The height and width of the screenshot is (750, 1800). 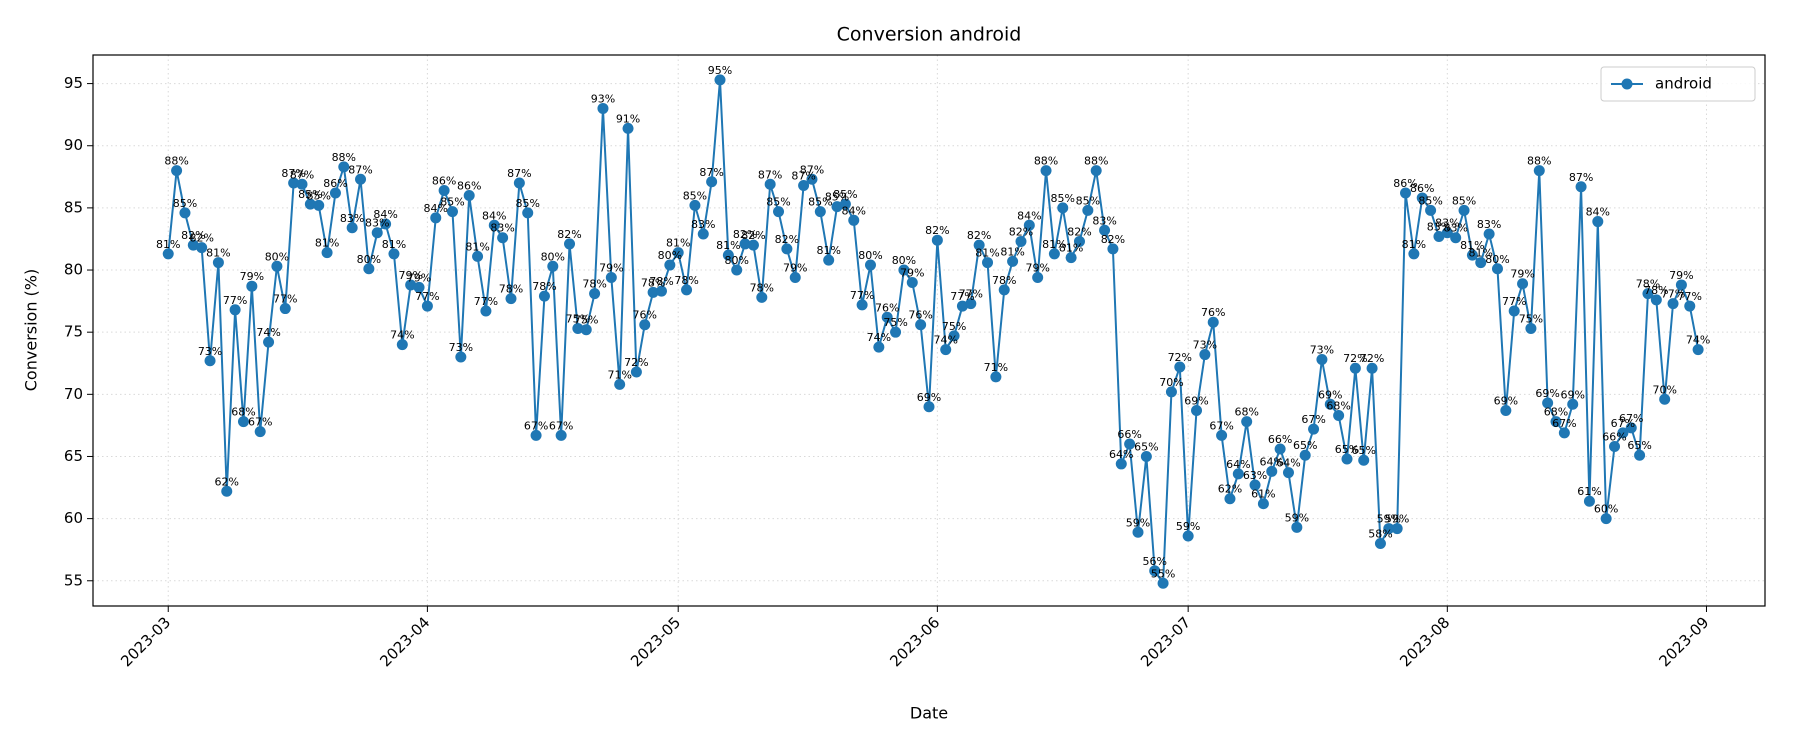 What do you see at coordinates (1163, 573) in the screenshot?
I see `data-label: 55%` at bounding box center [1163, 573].